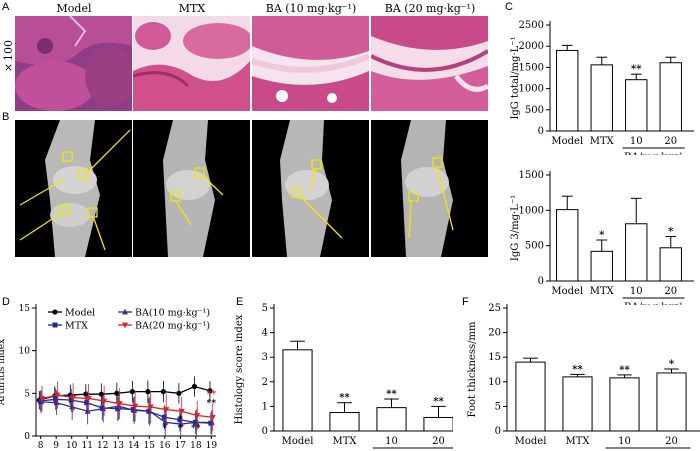  I want to click on he-image-ba20, so click(429, 63).